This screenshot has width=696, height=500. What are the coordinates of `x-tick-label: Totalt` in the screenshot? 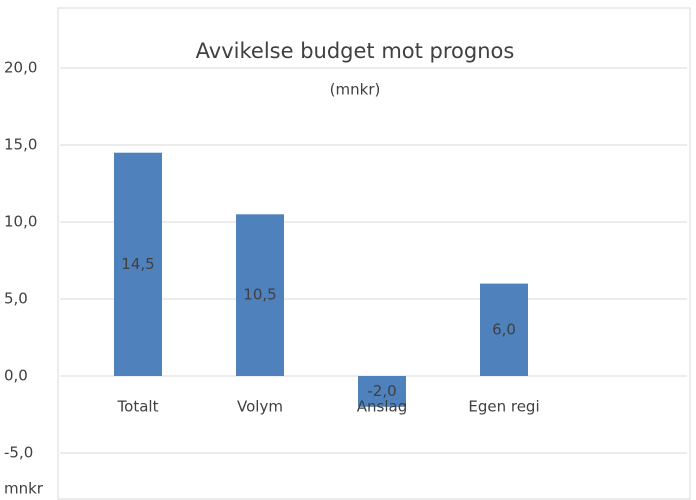 It's located at (138, 407).